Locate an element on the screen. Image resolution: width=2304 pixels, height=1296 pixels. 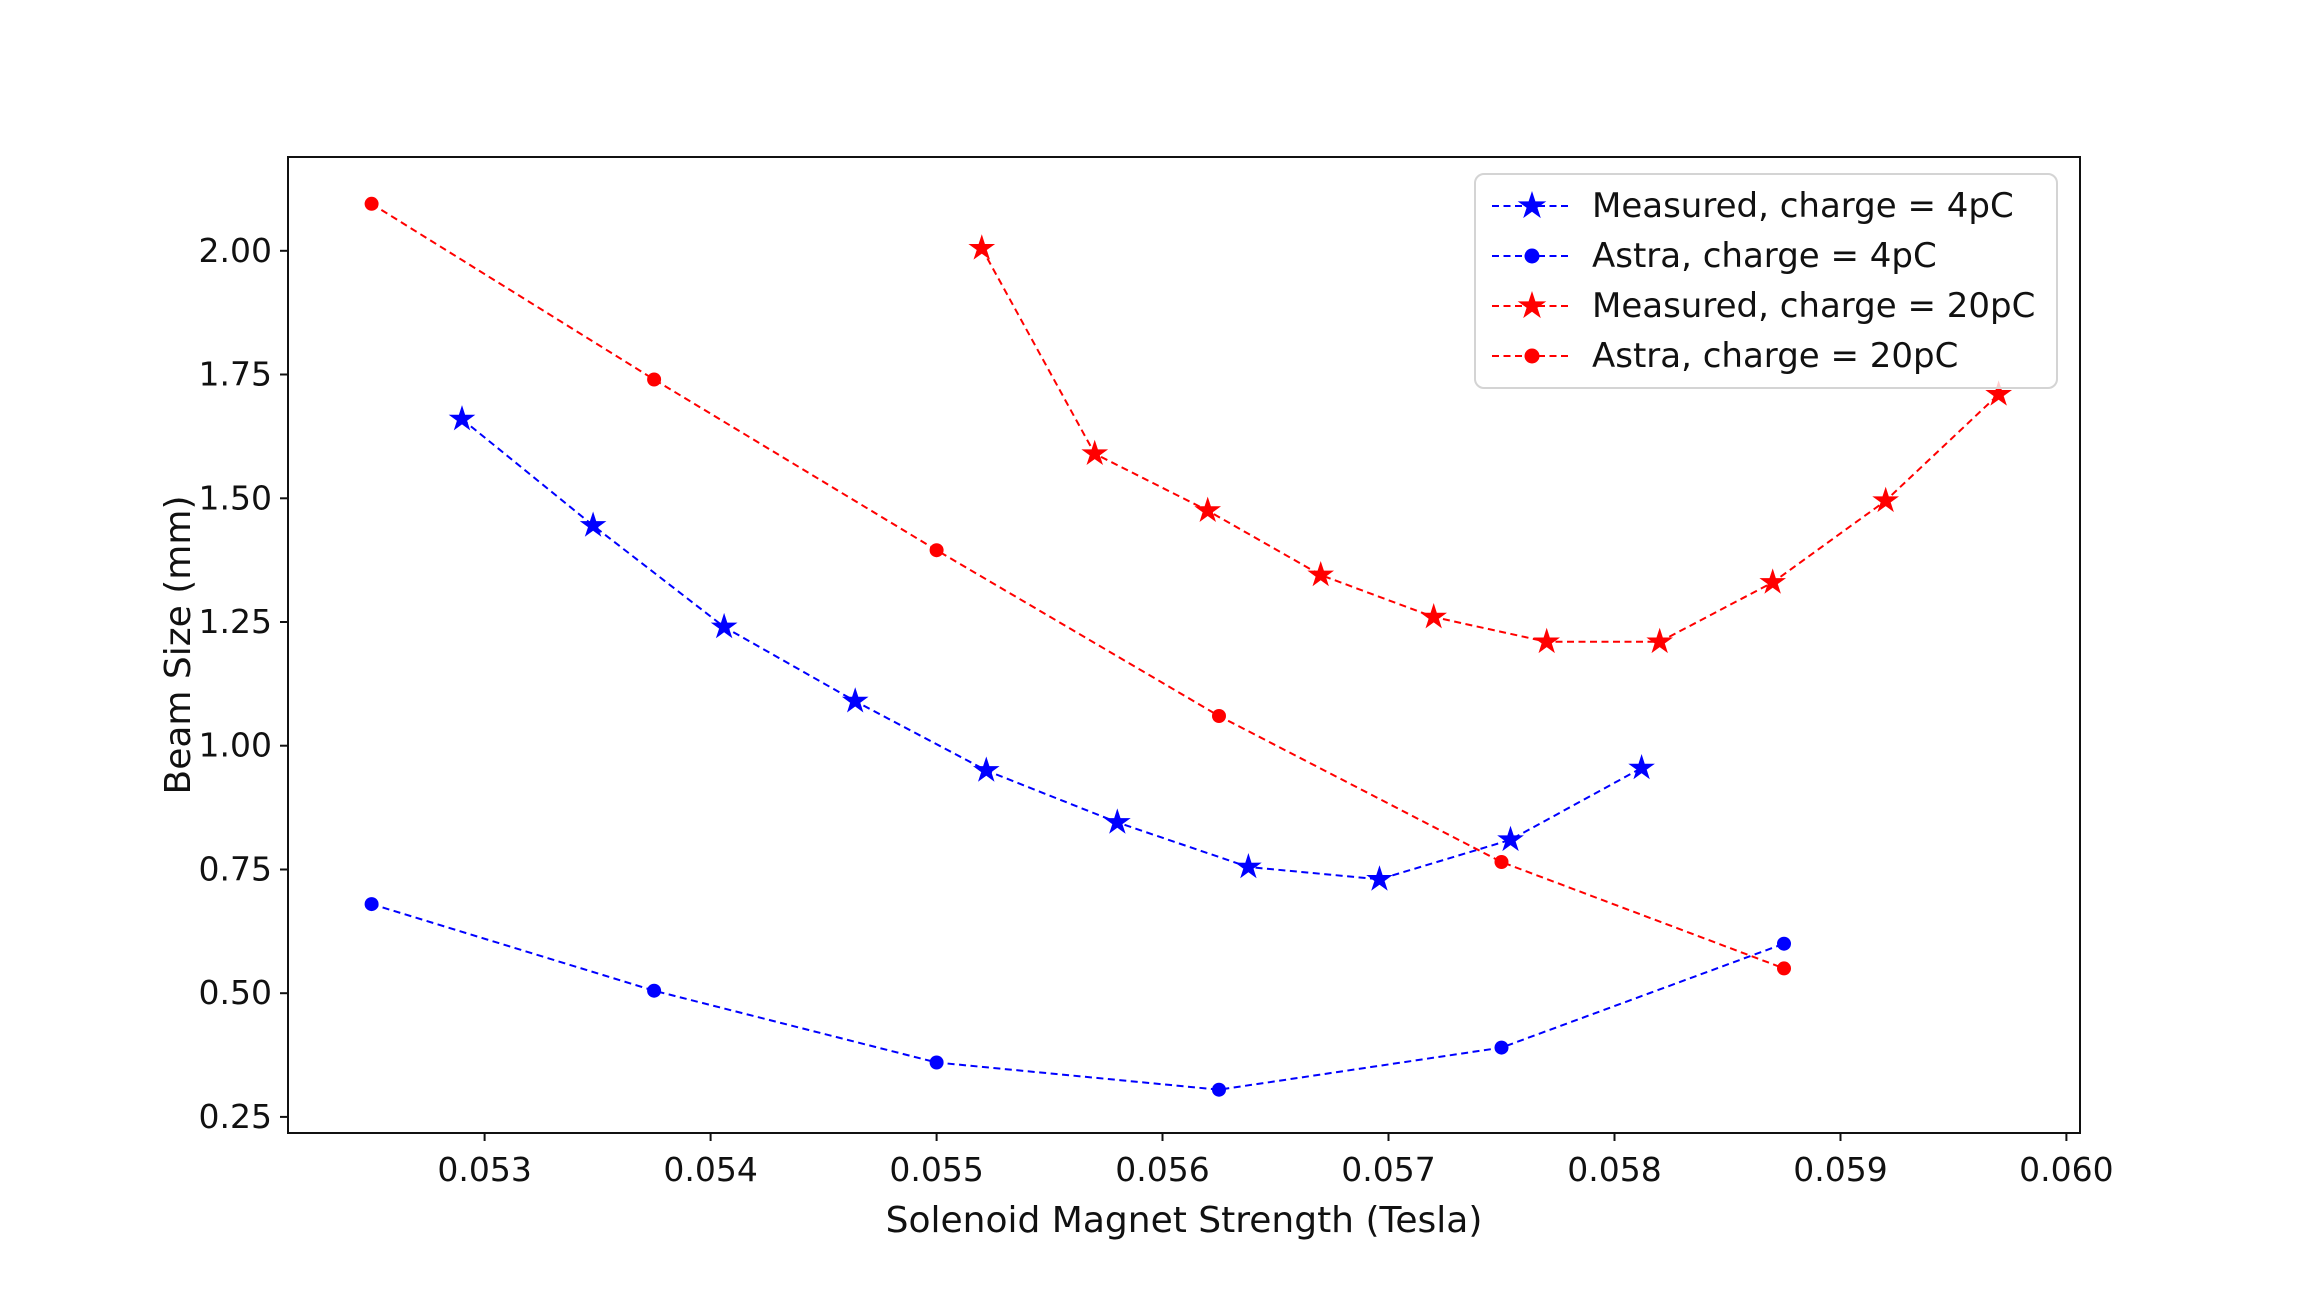
x-tick-label: 0.056 is located at coordinates (1162, 1169).